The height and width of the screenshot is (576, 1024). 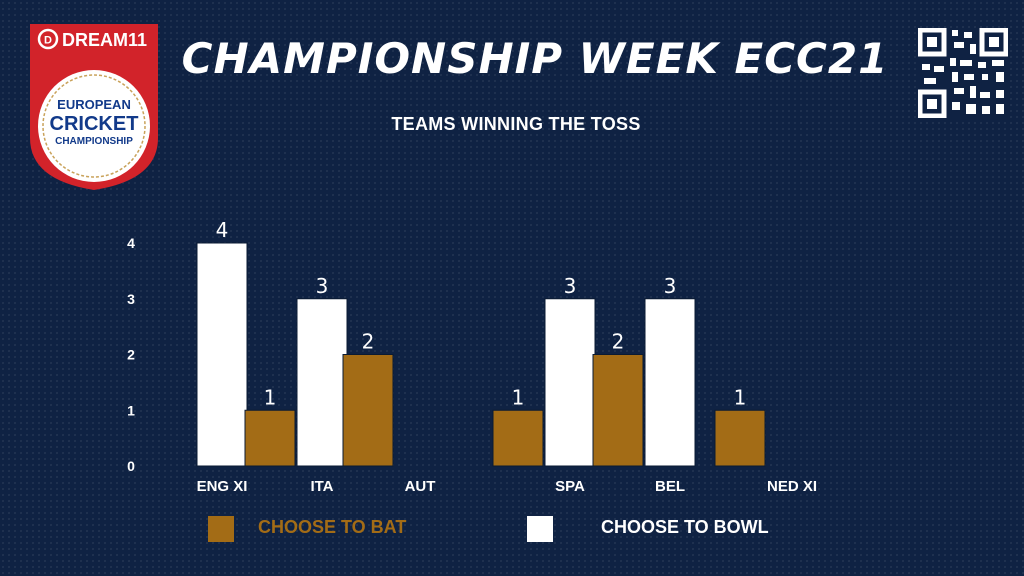 I want to click on dream11-ecc-logo: D DREAM11 EUROPEAN CRICKET CHAMPIONSHIP, so click(x=94, y=107).